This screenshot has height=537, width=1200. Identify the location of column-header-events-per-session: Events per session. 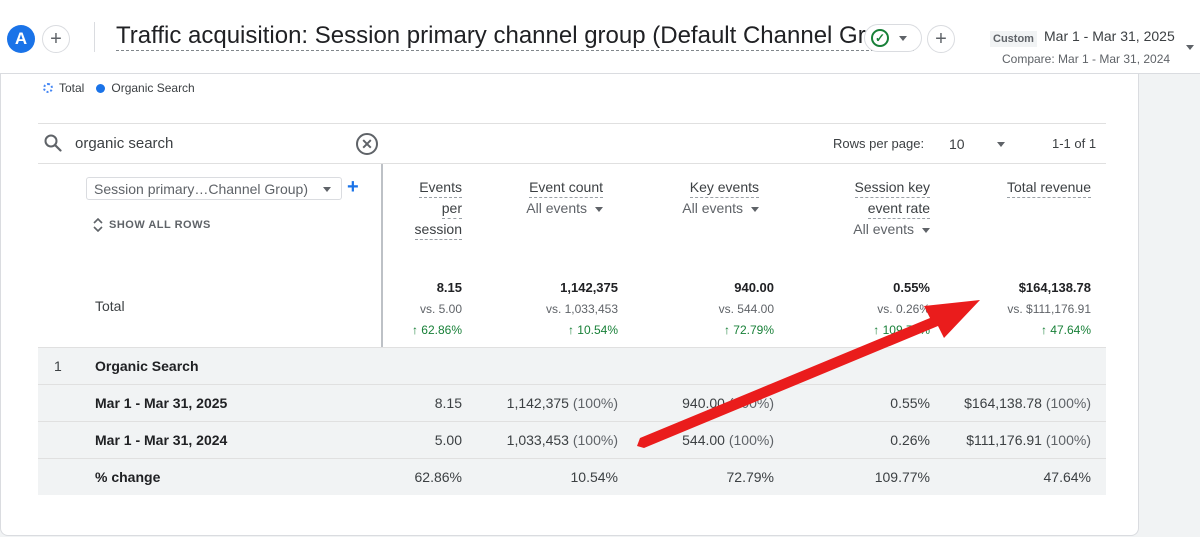
(438, 208).